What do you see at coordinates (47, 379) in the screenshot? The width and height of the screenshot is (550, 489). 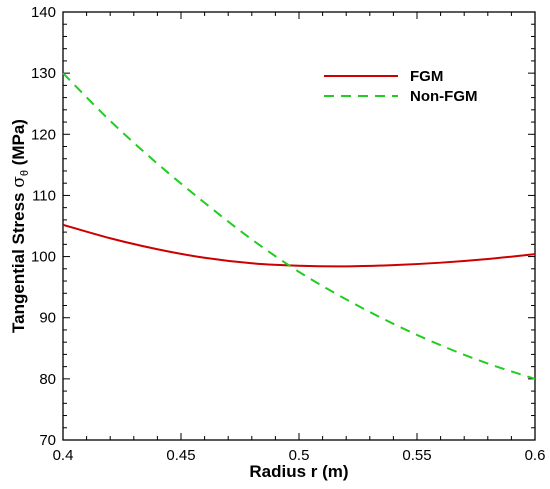 I see `y-tick-label: 80` at bounding box center [47, 379].